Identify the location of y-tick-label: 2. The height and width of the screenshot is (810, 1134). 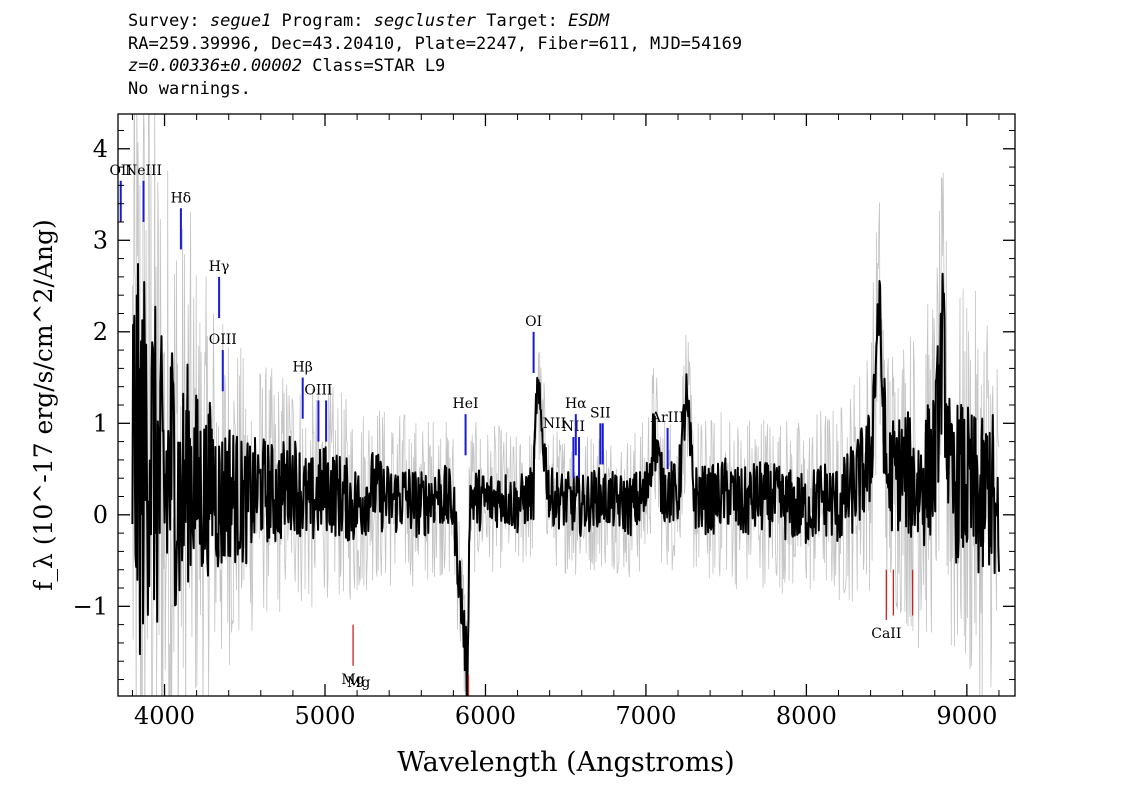
(100, 332).